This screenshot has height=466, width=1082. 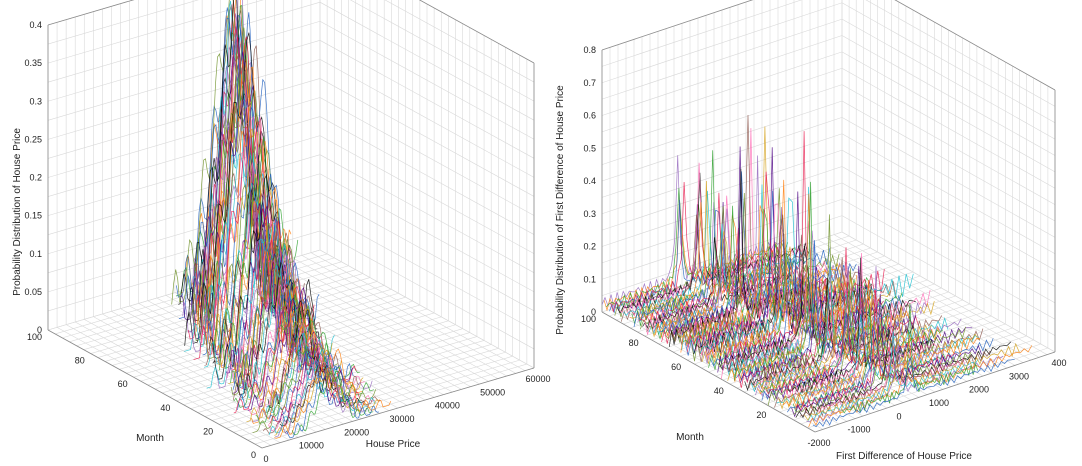 What do you see at coordinates (589, 50) in the screenshot?
I see `z-tick-label: 0.8` at bounding box center [589, 50].